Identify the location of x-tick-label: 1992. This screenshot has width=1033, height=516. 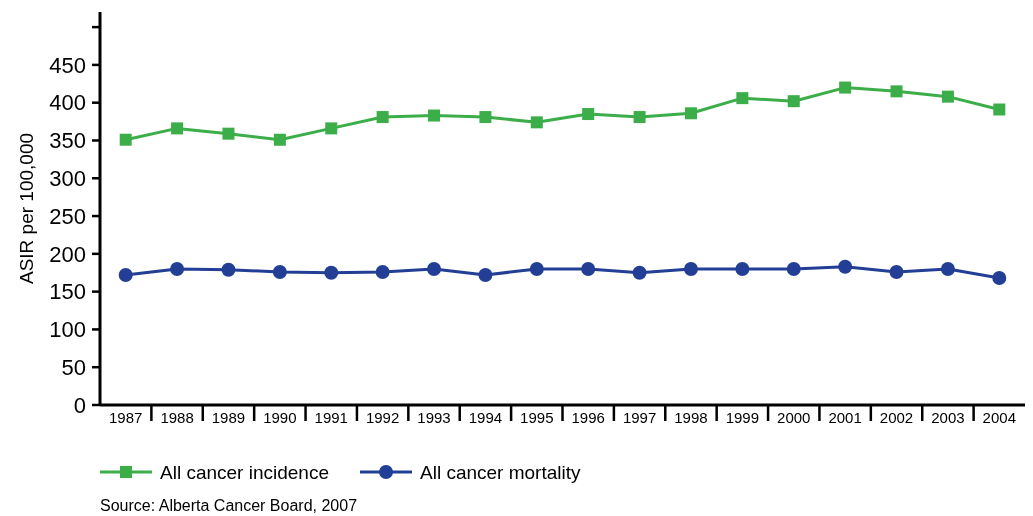
(382, 417).